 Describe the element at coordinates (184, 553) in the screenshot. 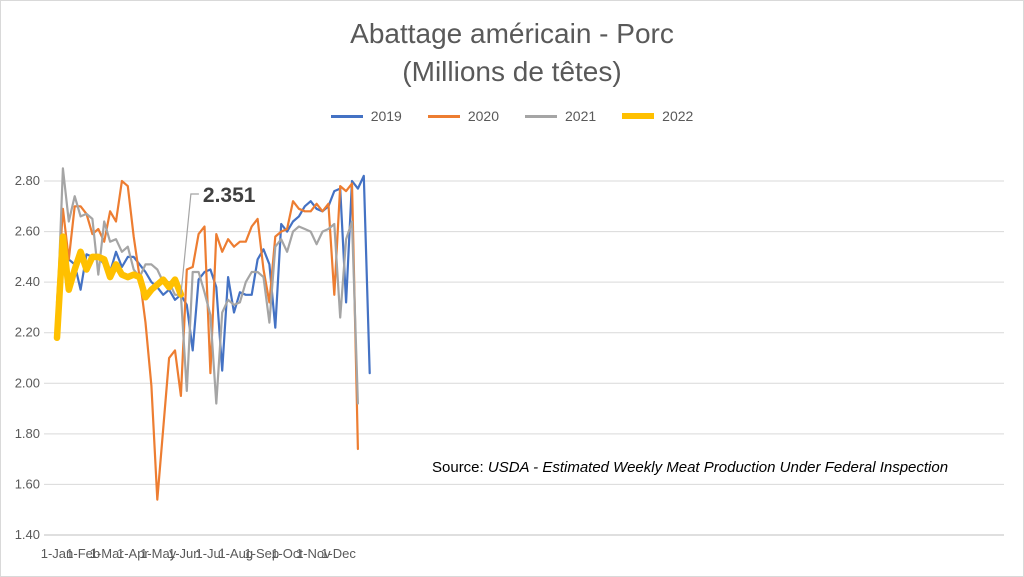

I see `x-tick-label: 1-Jun` at that location.